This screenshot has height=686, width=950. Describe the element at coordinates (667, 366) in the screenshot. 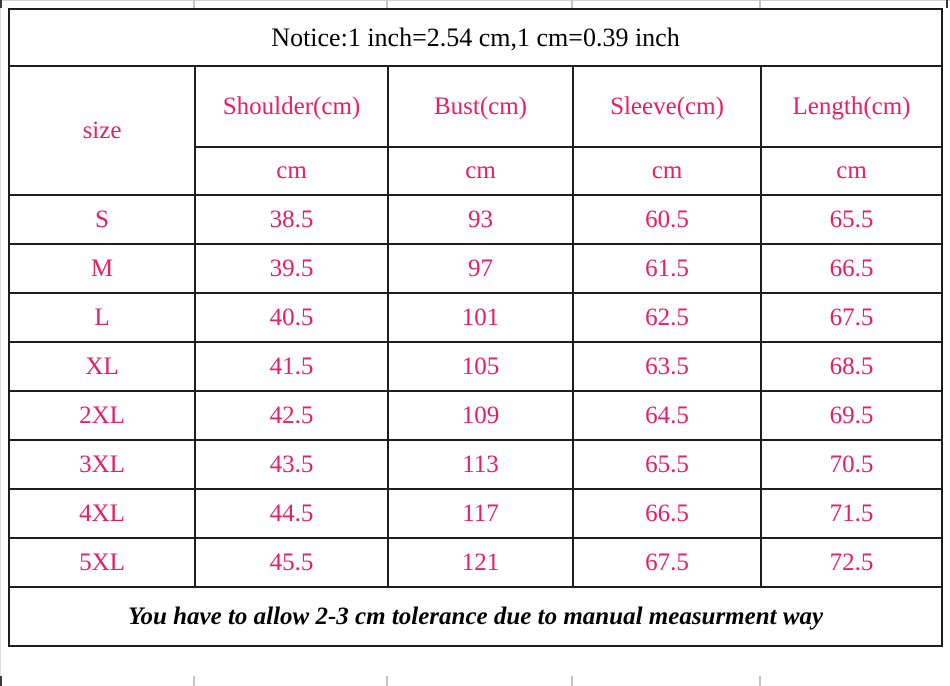

I see `measurement-cell: 63.5` at that location.